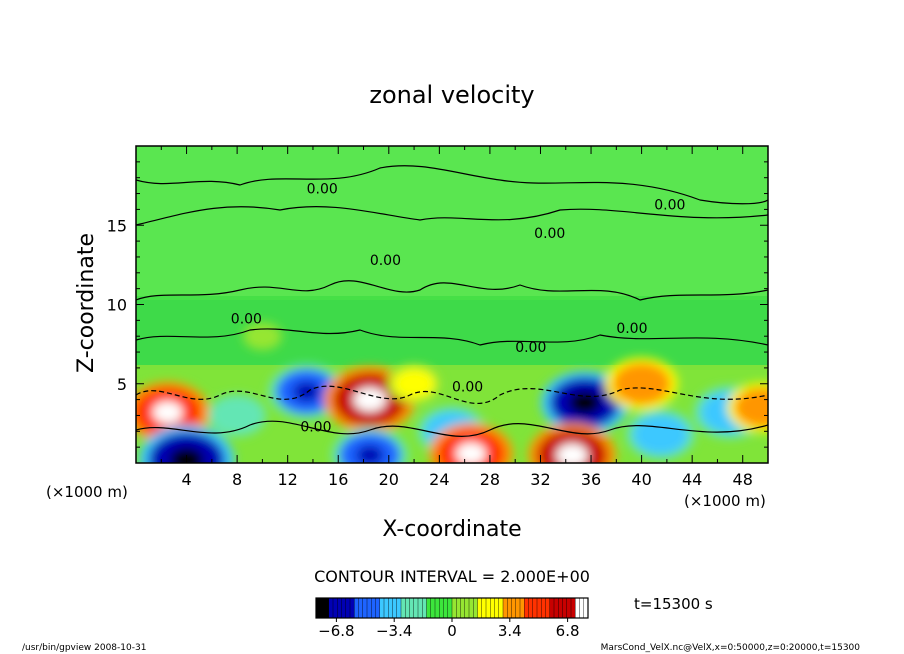 The width and height of the screenshot is (904, 654). What do you see at coordinates (692, 479) in the screenshot?
I see `x-tick-label: 44` at bounding box center [692, 479].